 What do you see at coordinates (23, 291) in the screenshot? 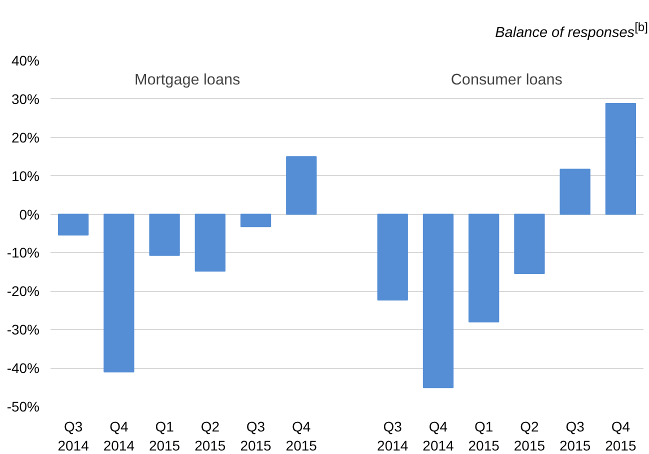
I see `y-tick-label: -20%` at bounding box center [23, 291].